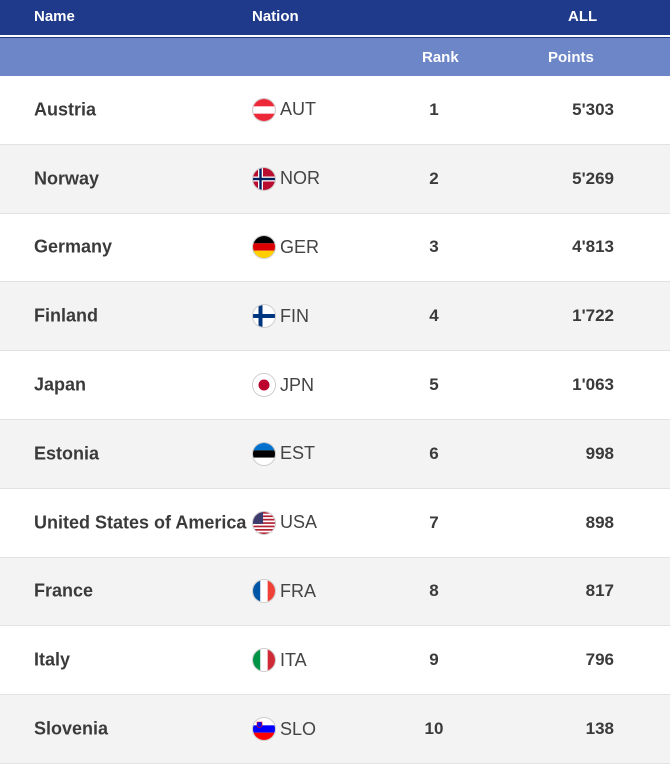  I want to click on nation-cell: AUT, so click(284, 109).